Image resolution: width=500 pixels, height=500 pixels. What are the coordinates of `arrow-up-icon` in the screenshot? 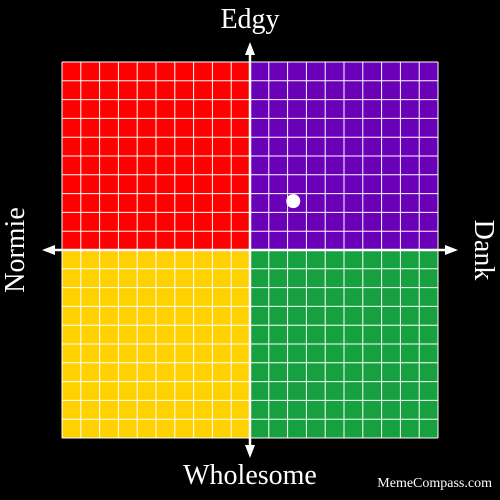 It's located at (250, 48).